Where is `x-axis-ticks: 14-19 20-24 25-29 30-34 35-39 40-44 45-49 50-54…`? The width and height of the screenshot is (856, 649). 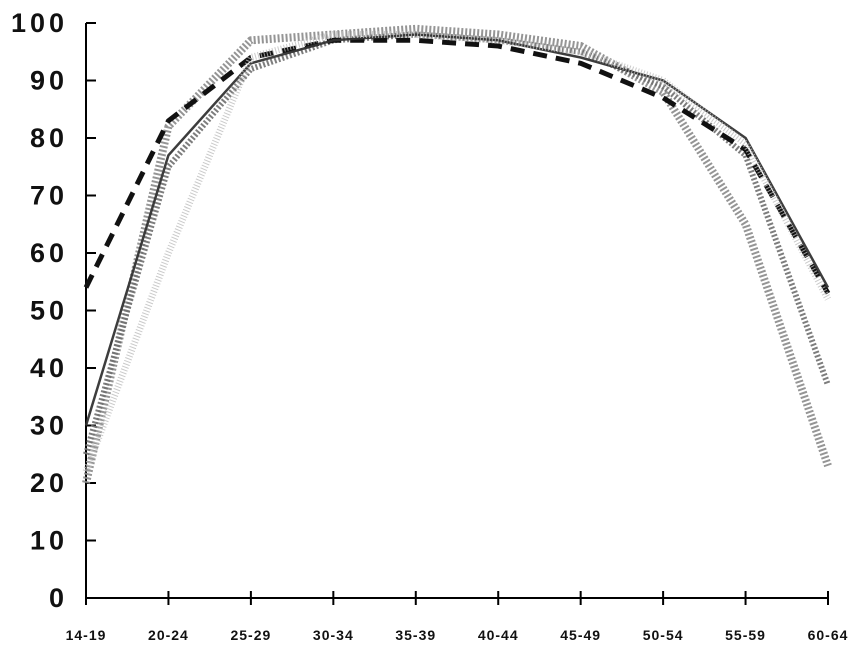 x-axis-ticks: 14-19 20-24 25-29 30-34 35-39 40-44 45-49 50-54… is located at coordinates (457, 617).